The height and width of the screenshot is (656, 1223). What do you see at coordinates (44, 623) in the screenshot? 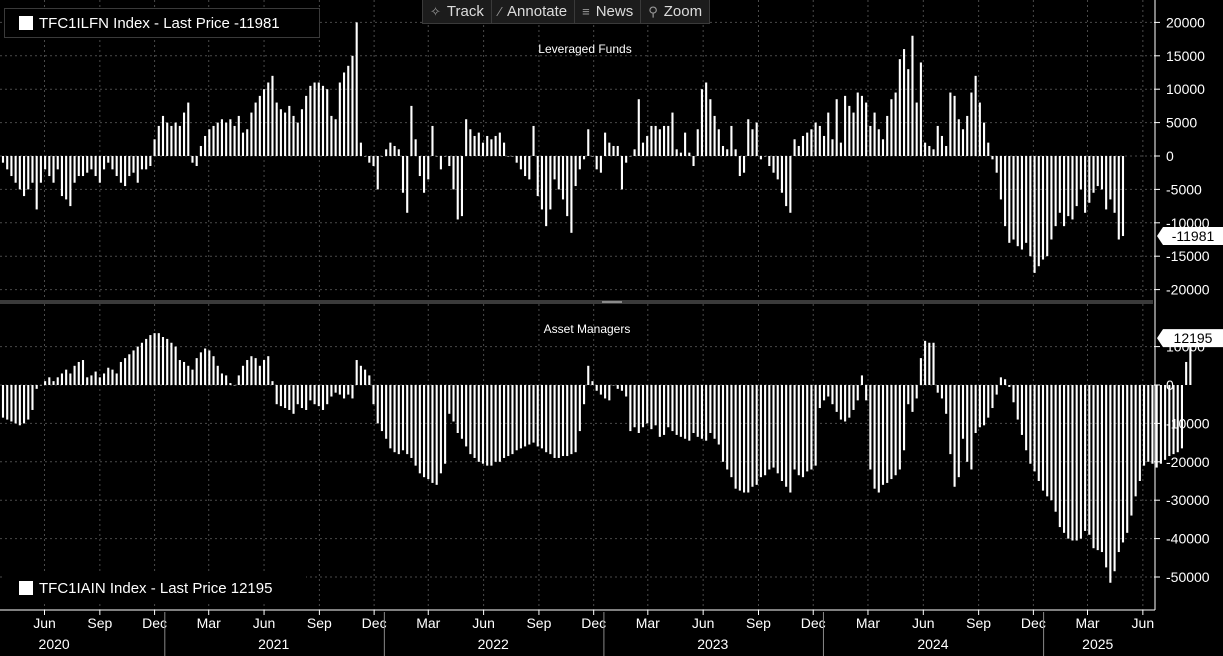
I see `x-tick-label-0: Jun` at bounding box center [44, 623].